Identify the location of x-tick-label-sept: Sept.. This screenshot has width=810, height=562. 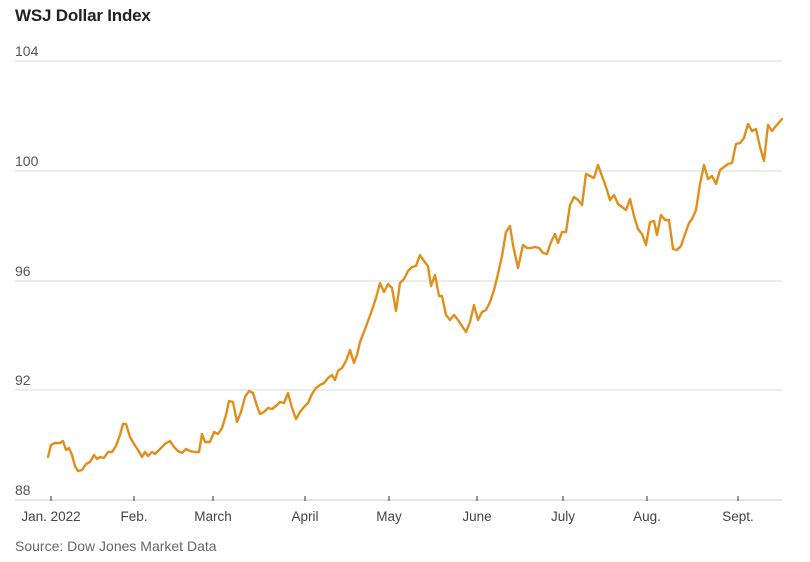
(738, 516).